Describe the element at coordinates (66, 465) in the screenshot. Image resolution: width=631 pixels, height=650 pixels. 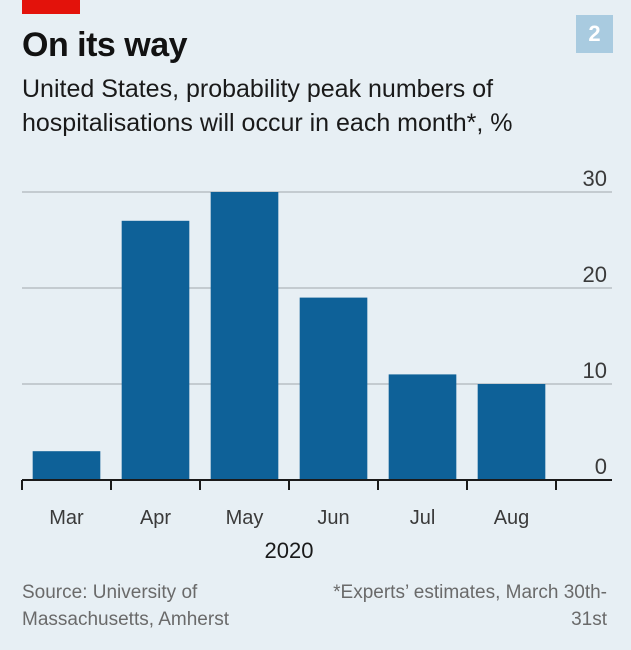
I see `bar-mar` at that location.